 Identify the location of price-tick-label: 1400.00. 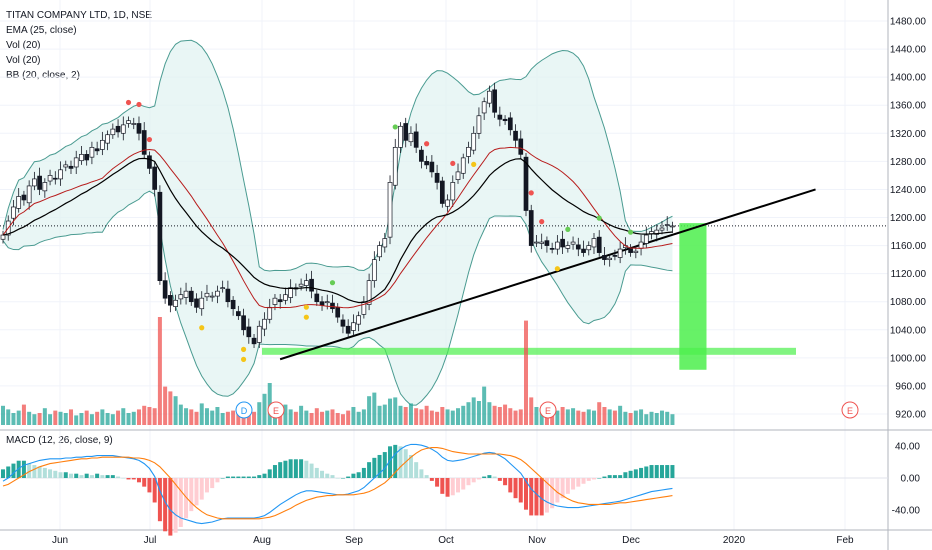
(908, 78).